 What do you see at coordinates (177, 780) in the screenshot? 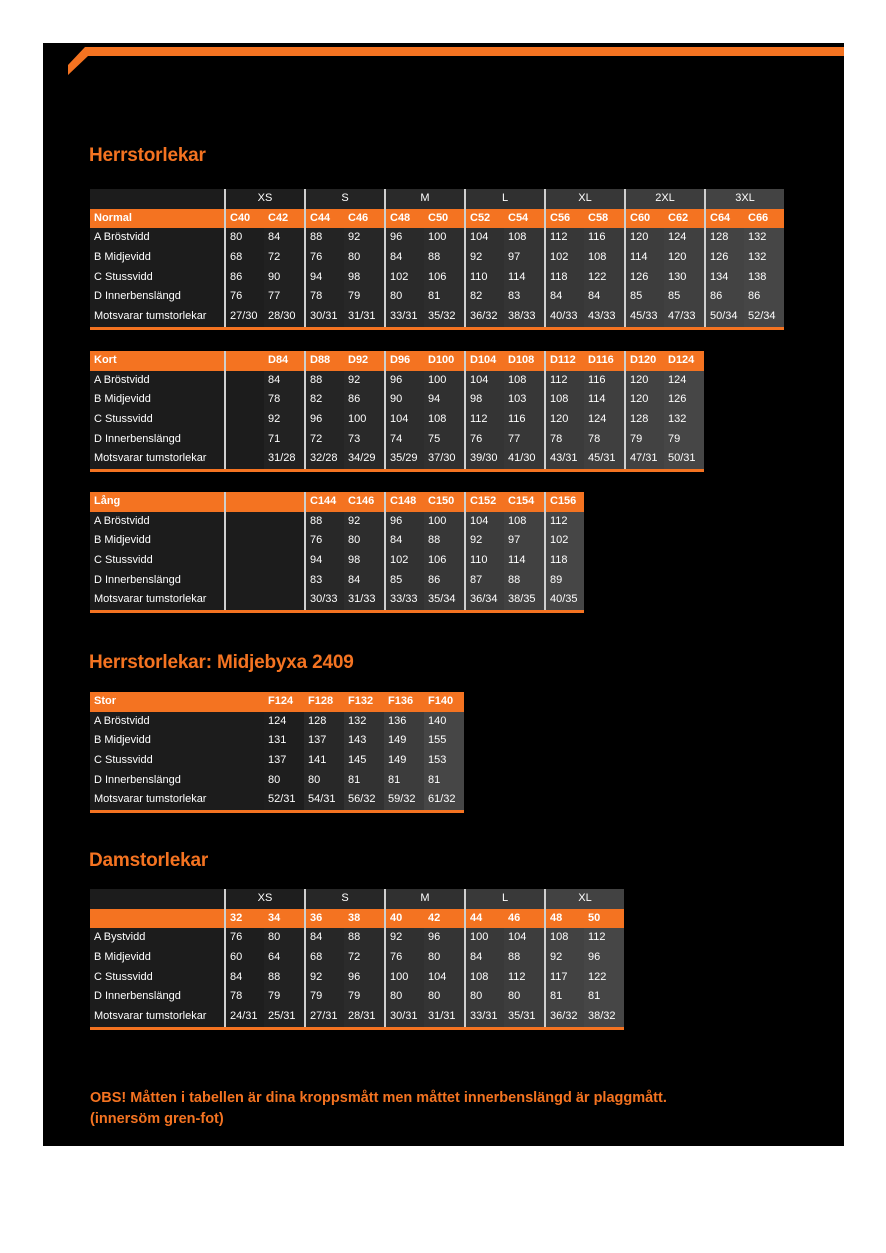
I see `row-label: D Innerbenslängd` at bounding box center [177, 780].